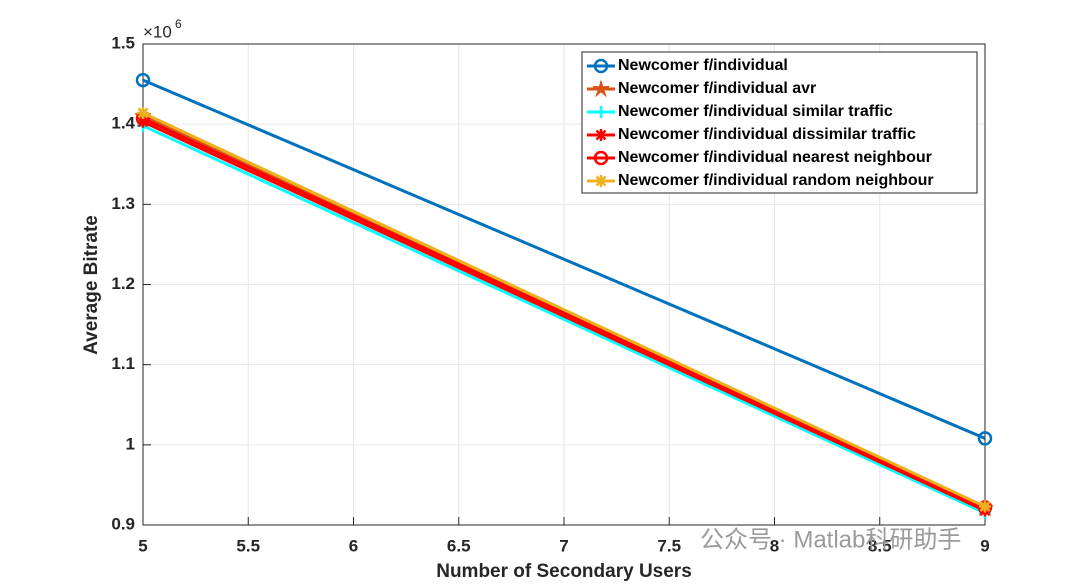  What do you see at coordinates (703, 65) in the screenshot?
I see `legend-label: Newcomer f/individual` at bounding box center [703, 65].